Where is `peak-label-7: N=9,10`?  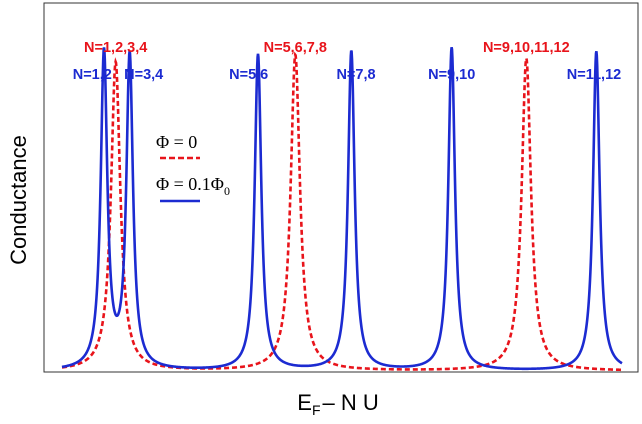 peak-label-7: N=9,10 is located at coordinates (451, 75).